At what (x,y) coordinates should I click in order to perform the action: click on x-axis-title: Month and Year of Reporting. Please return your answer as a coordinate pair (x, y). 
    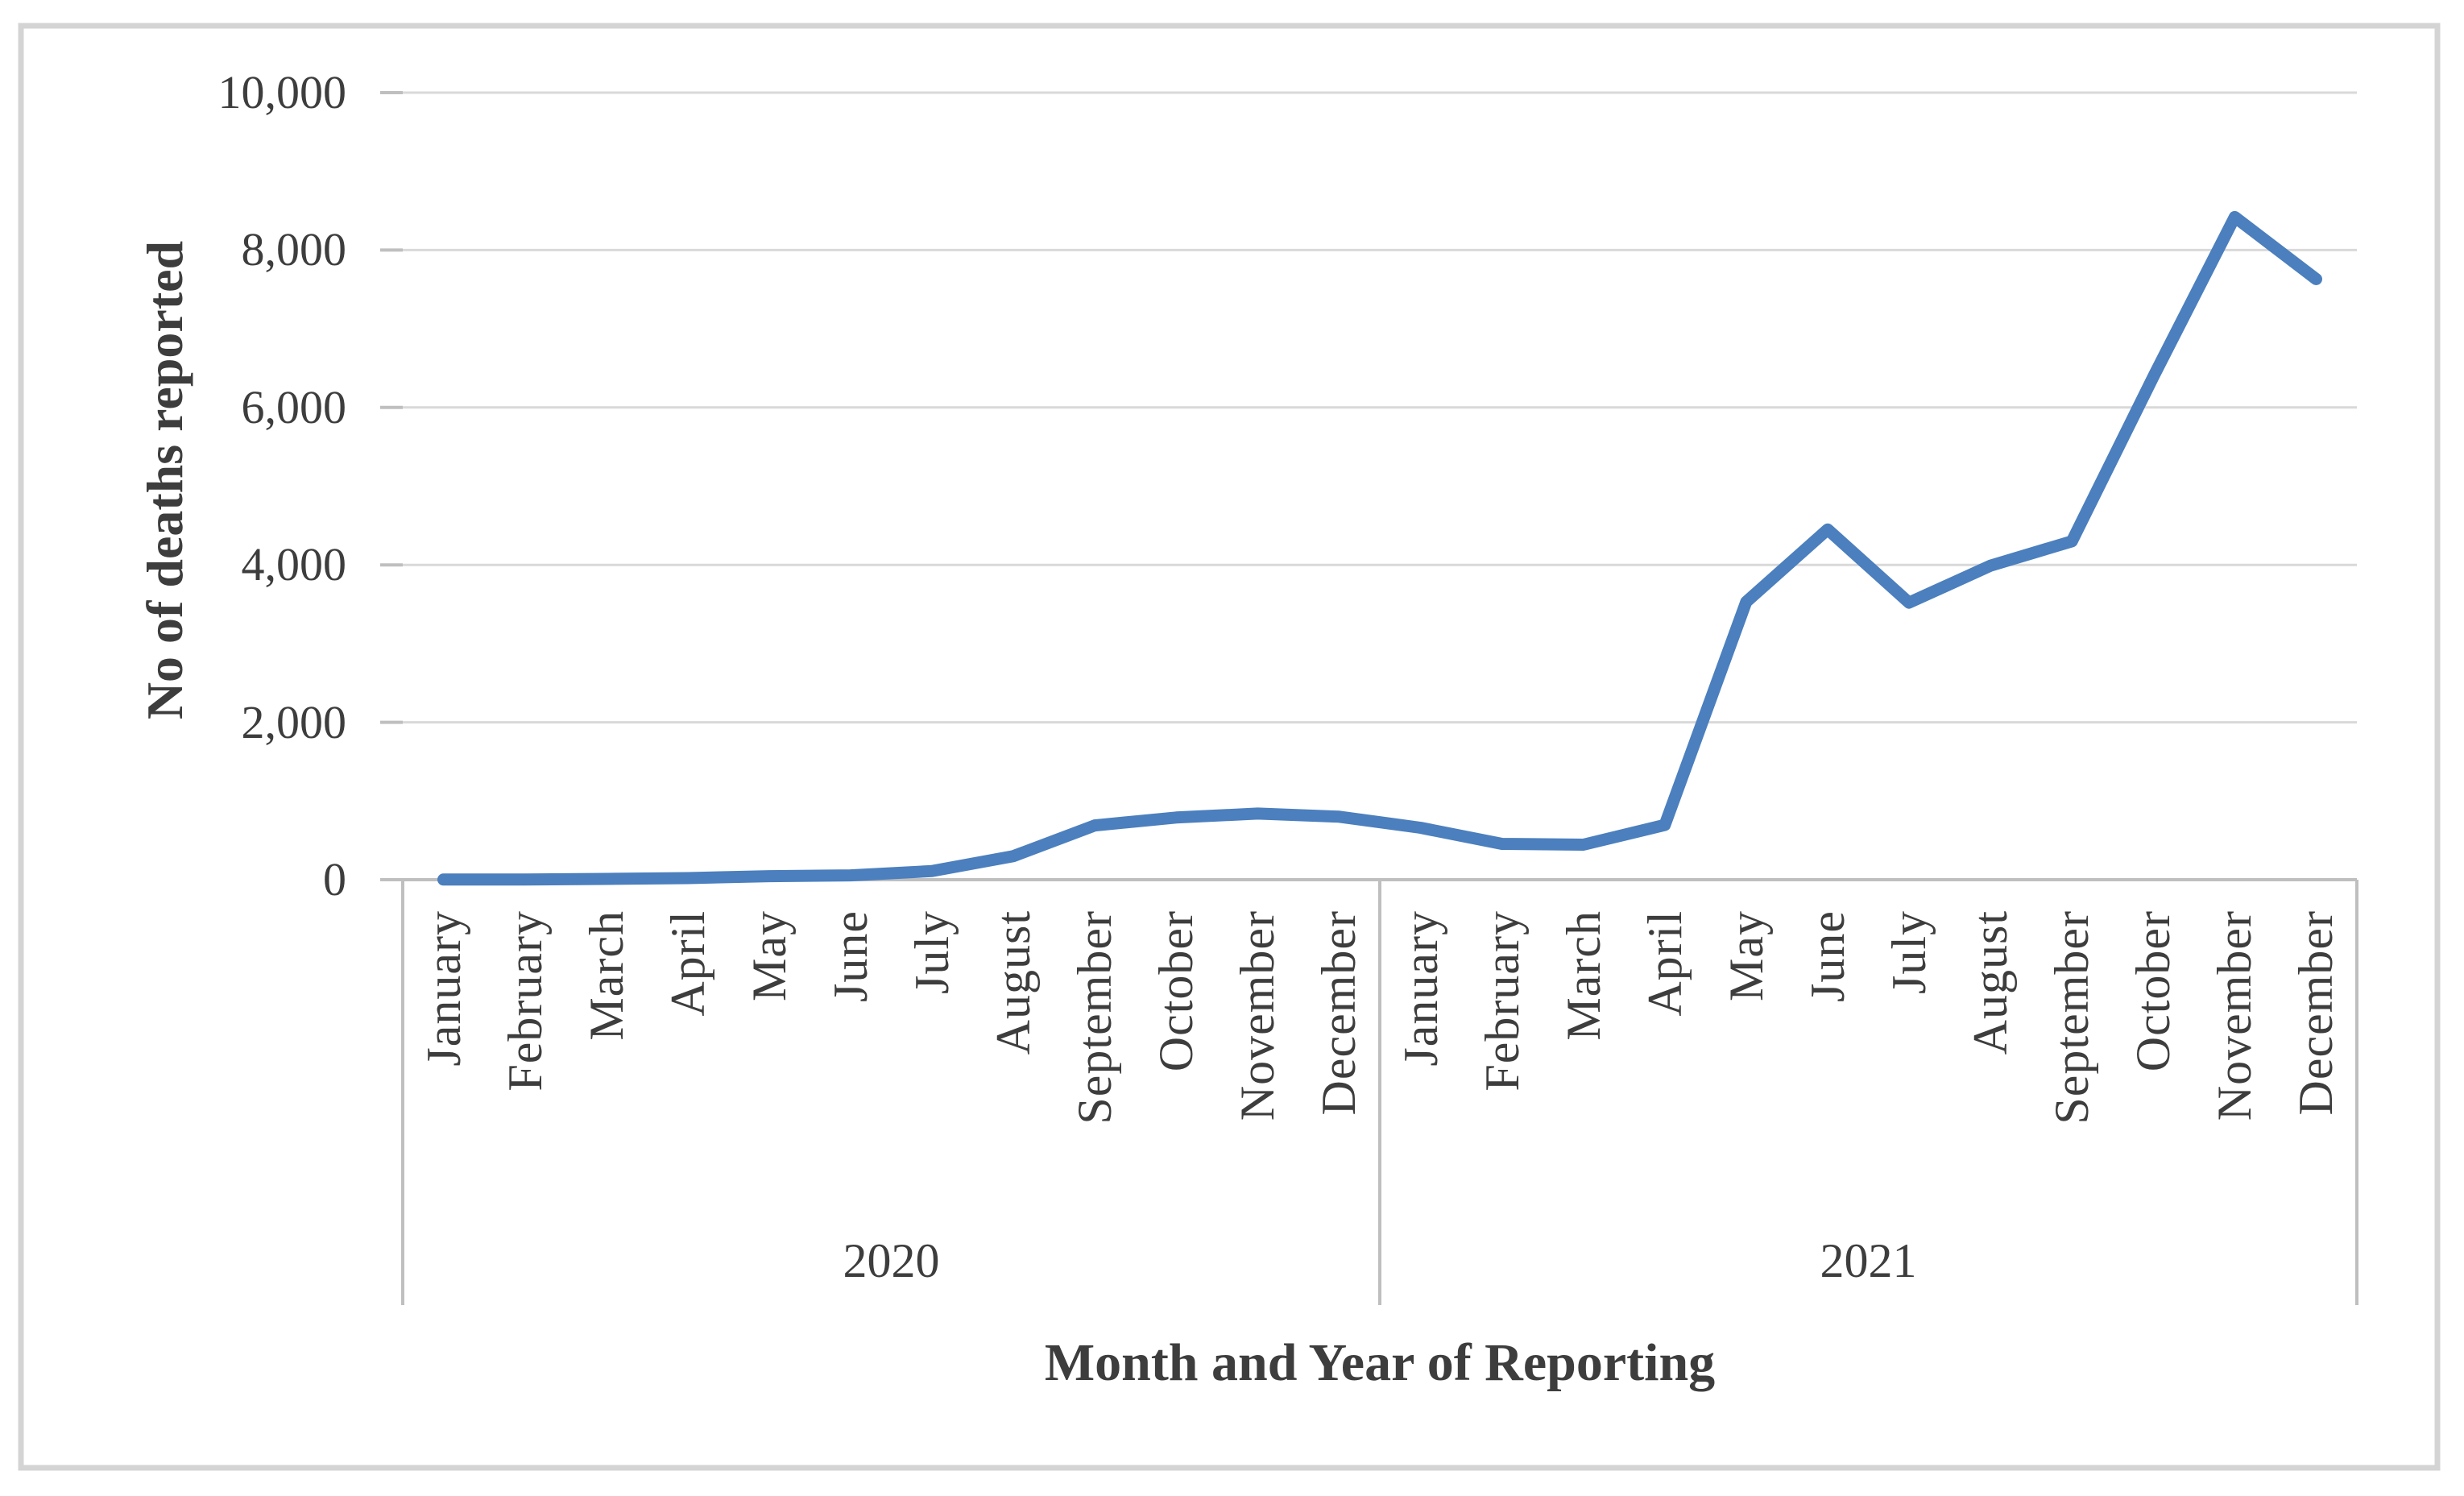
    Looking at the image, I should click on (1380, 1362).